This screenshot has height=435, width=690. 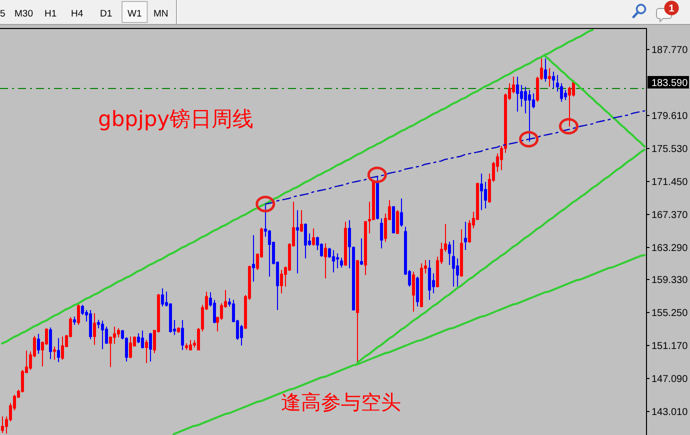 I want to click on y-tick-label: 159.330, so click(x=670, y=280).